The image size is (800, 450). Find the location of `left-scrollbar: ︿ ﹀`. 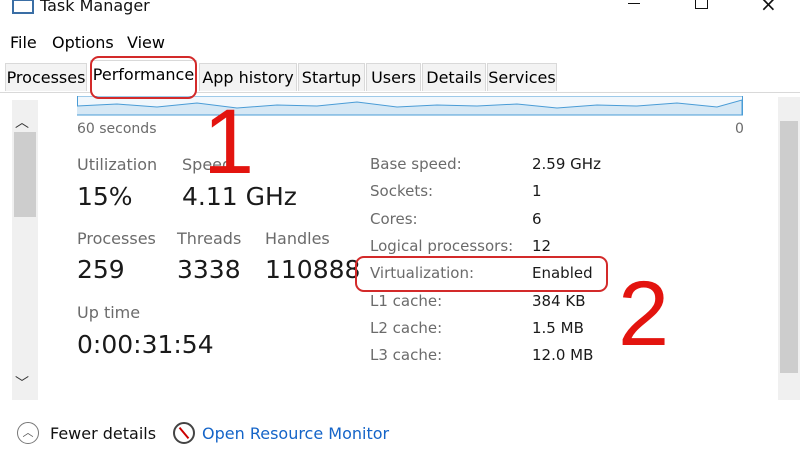

left-scrollbar: ︿ ﹀ is located at coordinates (25, 250).